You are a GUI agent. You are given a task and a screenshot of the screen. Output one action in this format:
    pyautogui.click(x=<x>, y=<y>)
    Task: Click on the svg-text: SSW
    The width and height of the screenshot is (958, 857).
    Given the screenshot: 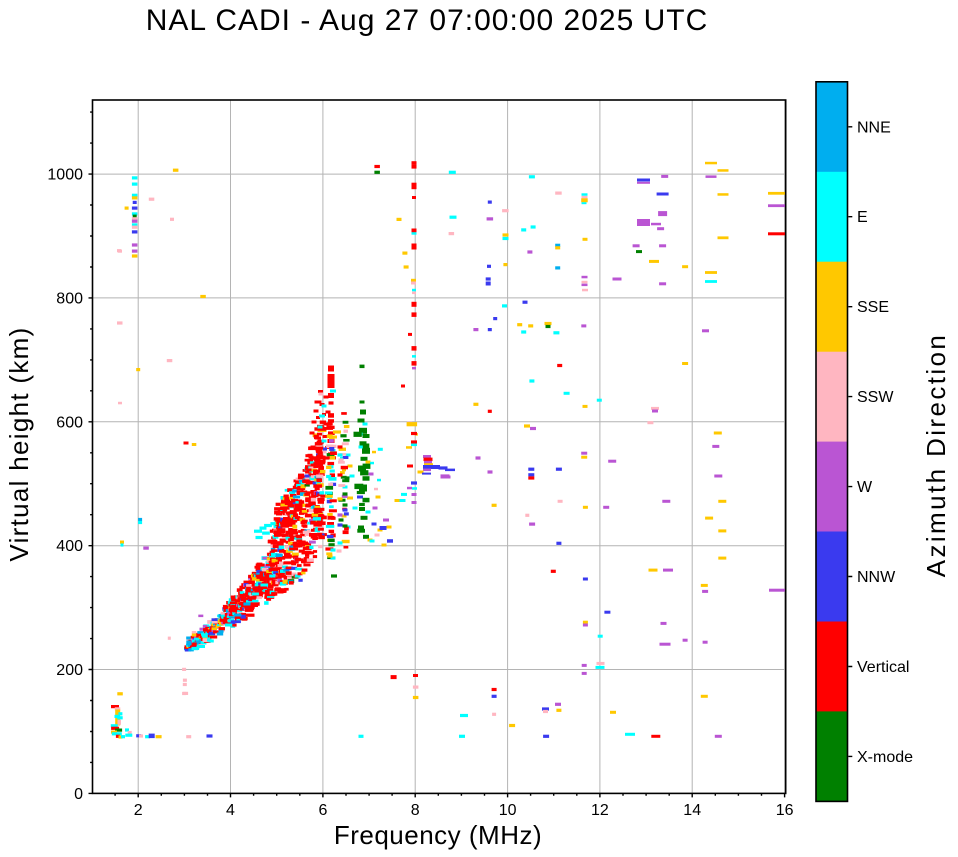 What is the action you would take?
    pyautogui.click(x=875, y=397)
    